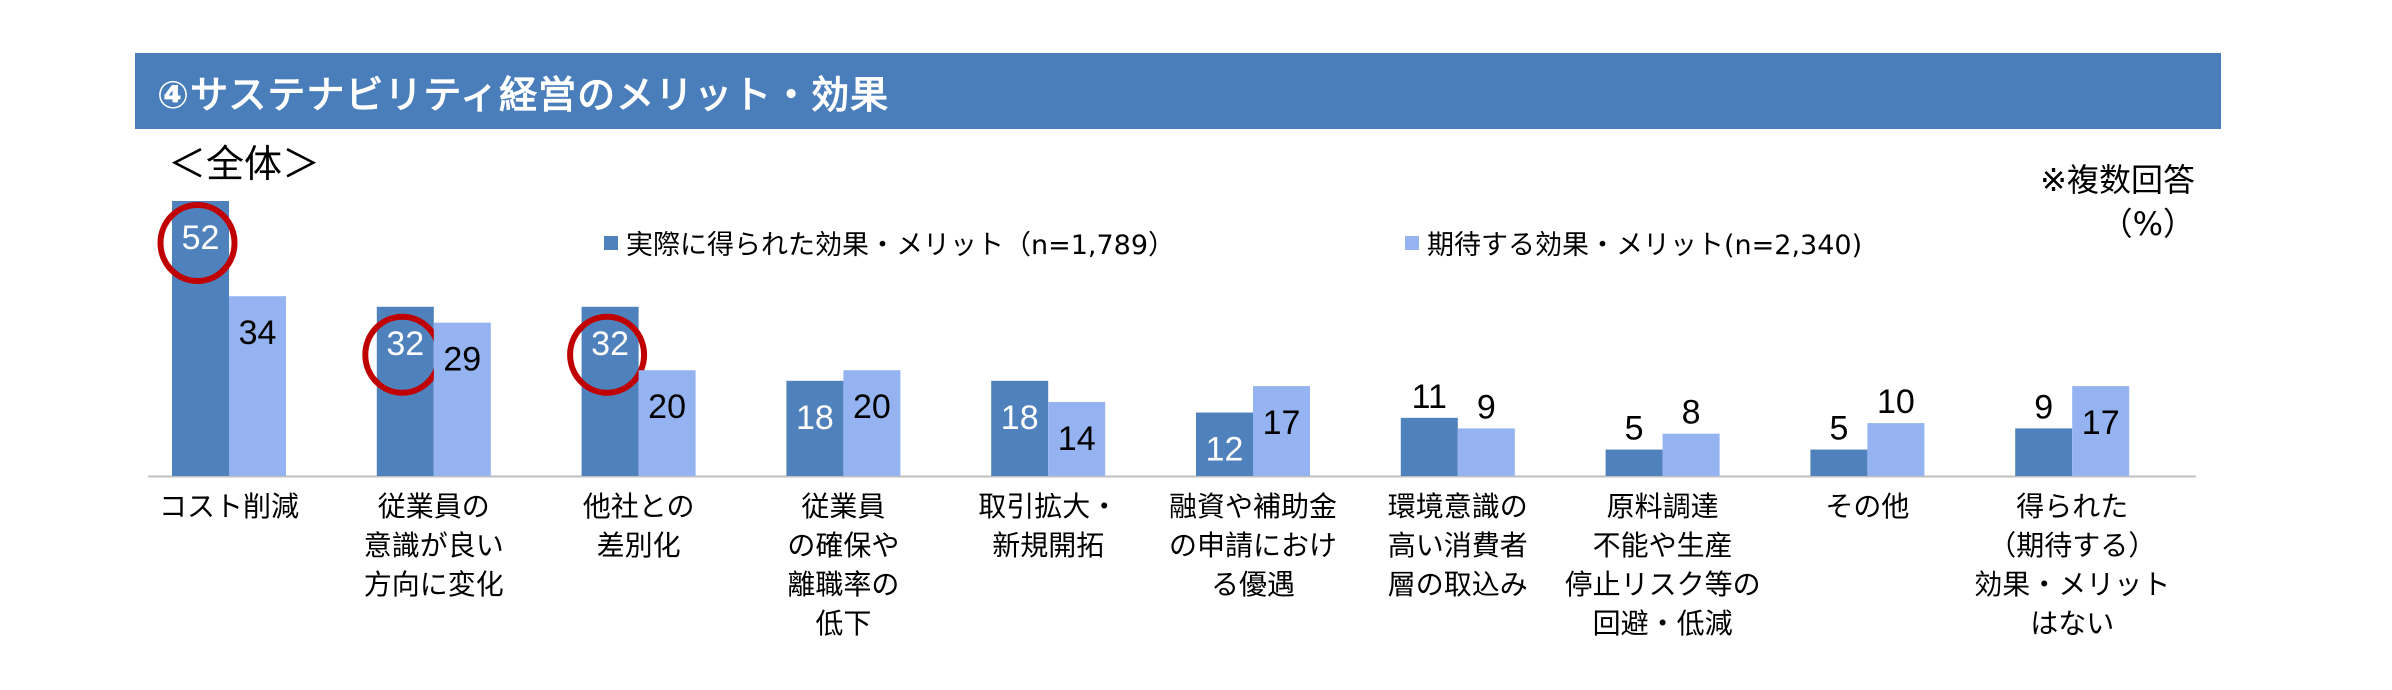 The image size is (2392, 690). What do you see at coordinates (244, 164) in the screenshot?
I see `chart-subtitle: ＜全体＞` at bounding box center [244, 164].